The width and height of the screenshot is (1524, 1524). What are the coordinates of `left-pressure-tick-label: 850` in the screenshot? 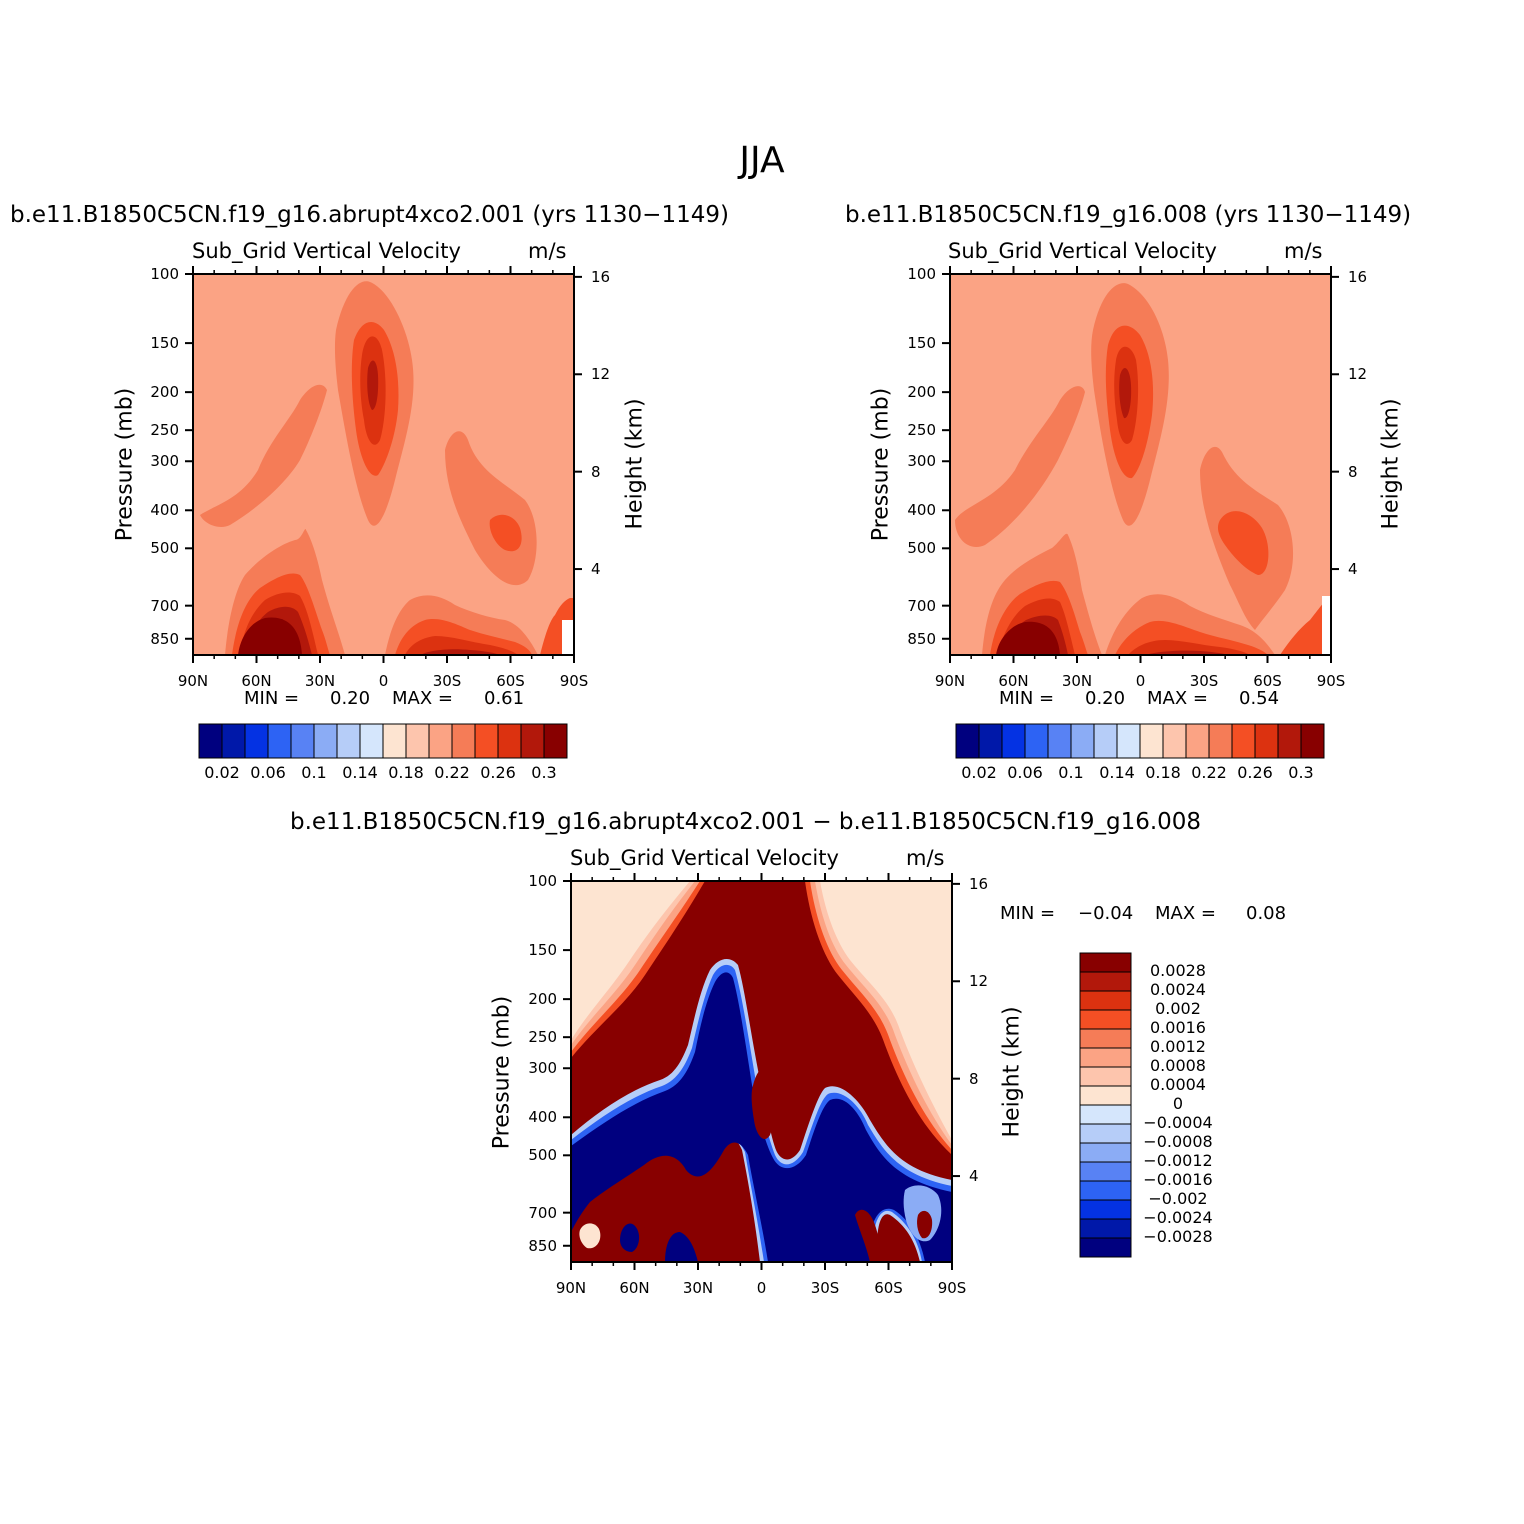 It's located at (164, 638).